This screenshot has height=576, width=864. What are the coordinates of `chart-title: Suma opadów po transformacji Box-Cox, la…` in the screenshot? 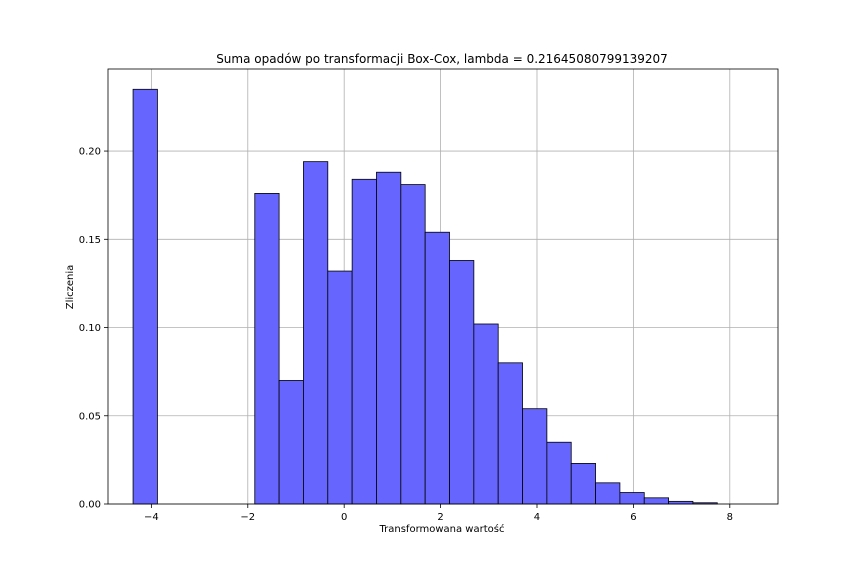 It's located at (442, 59).